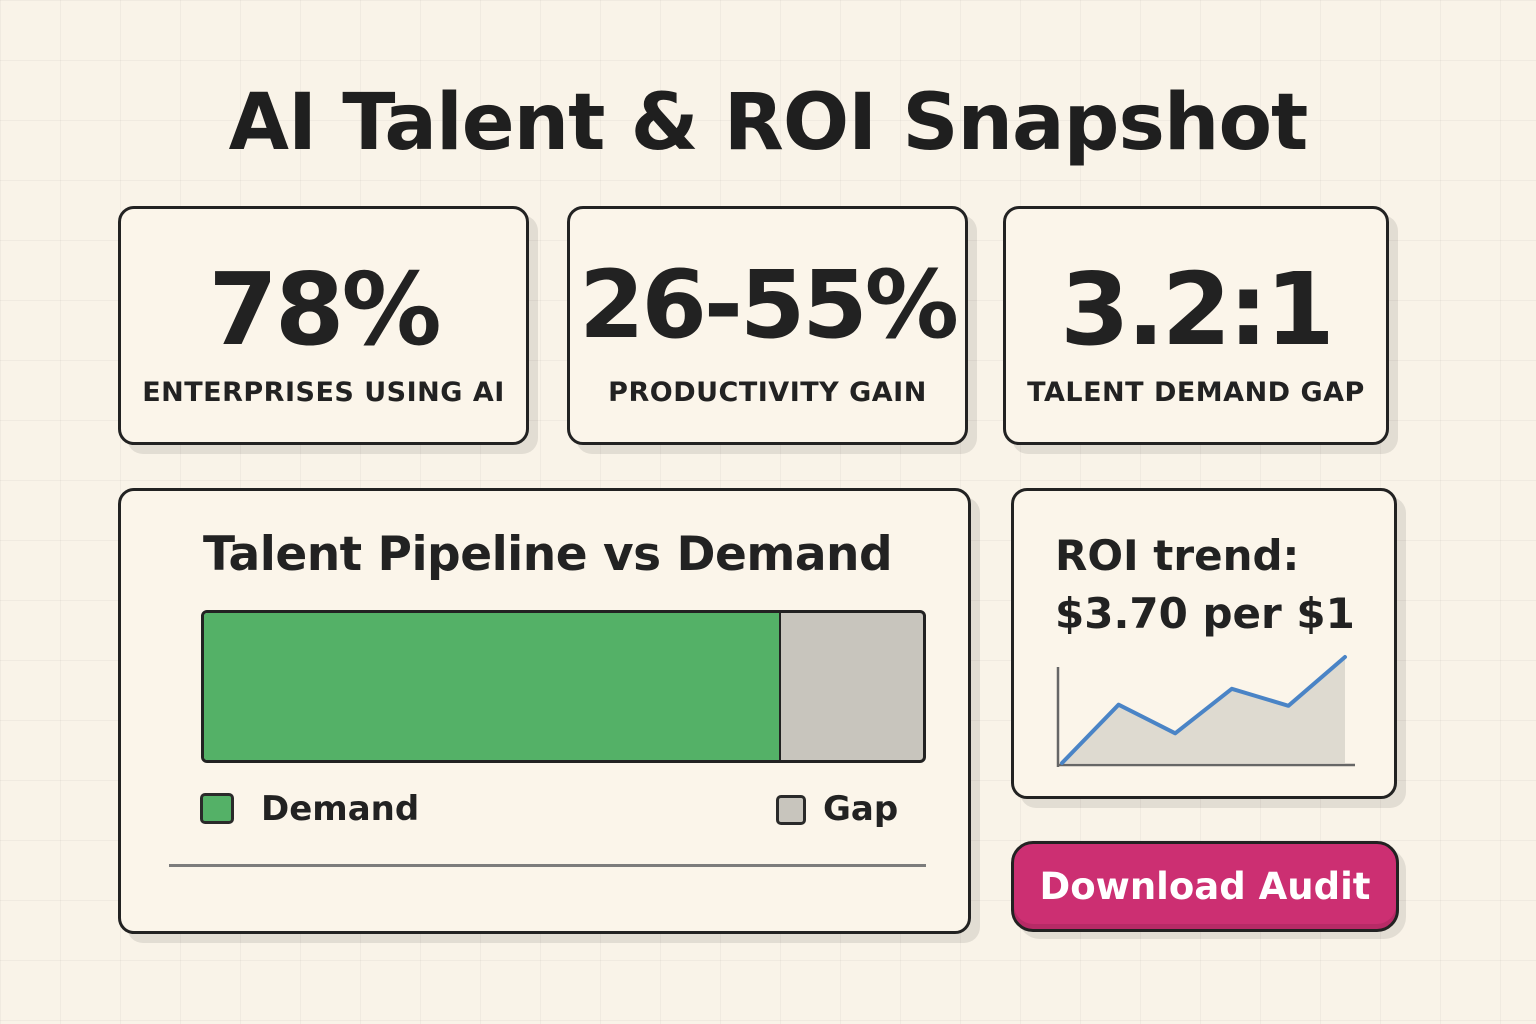 The height and width of the screenshot is (1024, 1536). I want to click on stat-label: PRODUCTIVITY GAIN, so click(767, 392).